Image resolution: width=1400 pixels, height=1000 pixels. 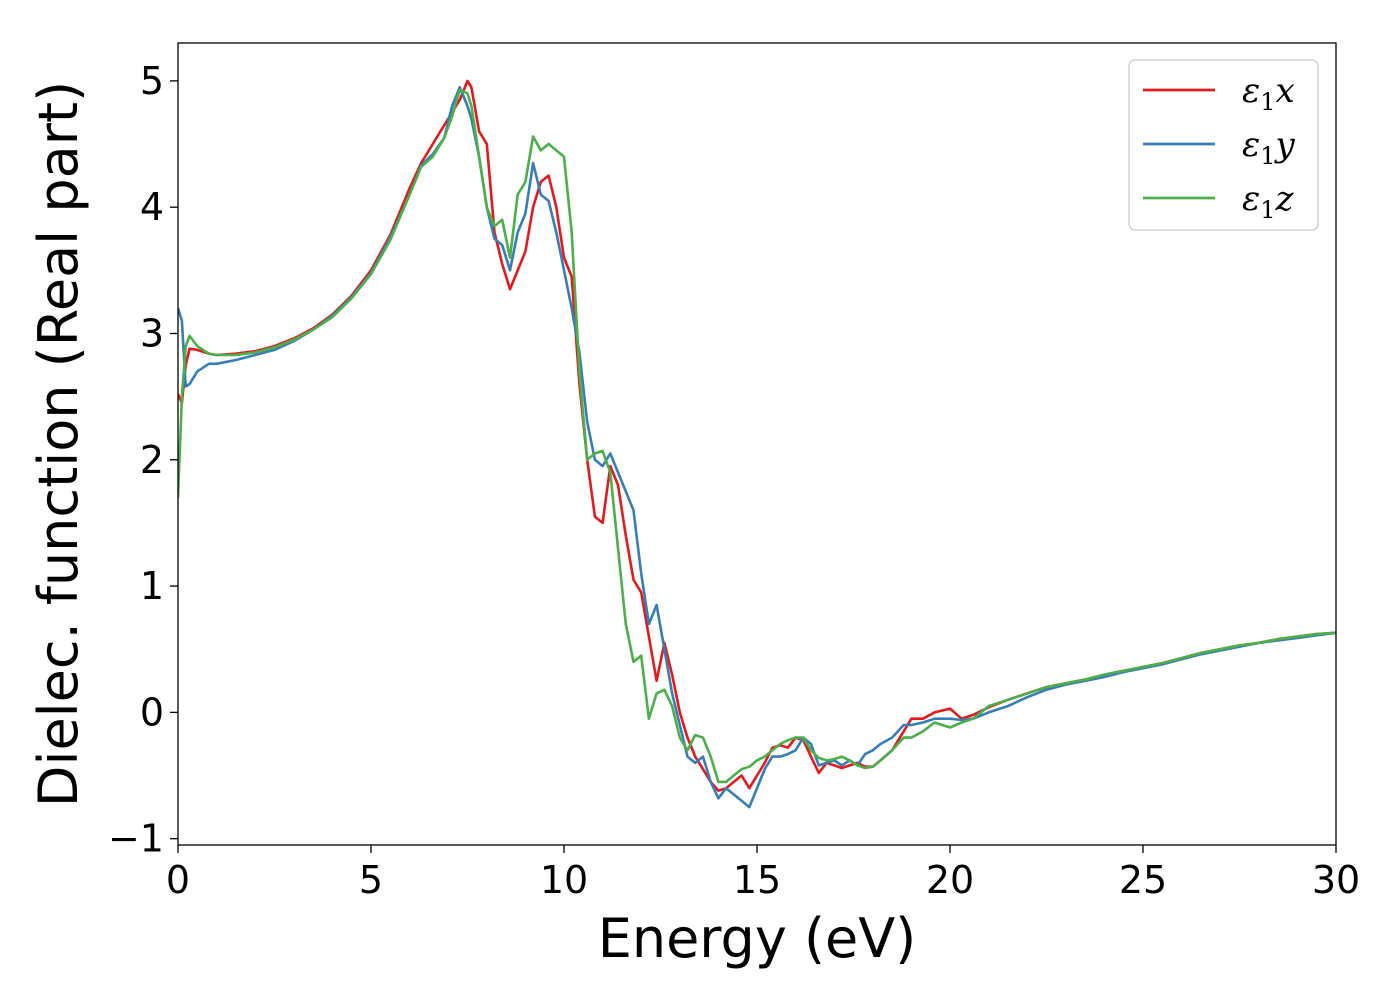 What do you see at coordinates (757, 880) in the screenshot?
I see `x-tick-label: 15` at bounding box center [757, 880].